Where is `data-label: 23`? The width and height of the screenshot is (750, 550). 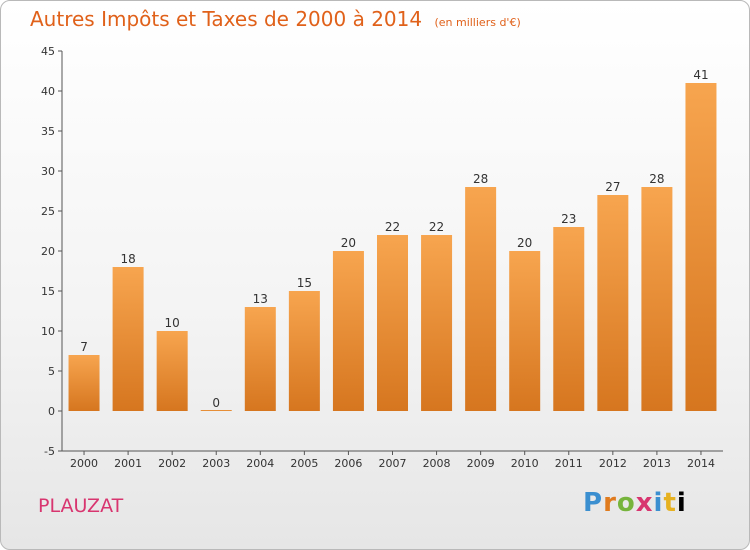
data-label: 23 is located at coordinates (568, 219).